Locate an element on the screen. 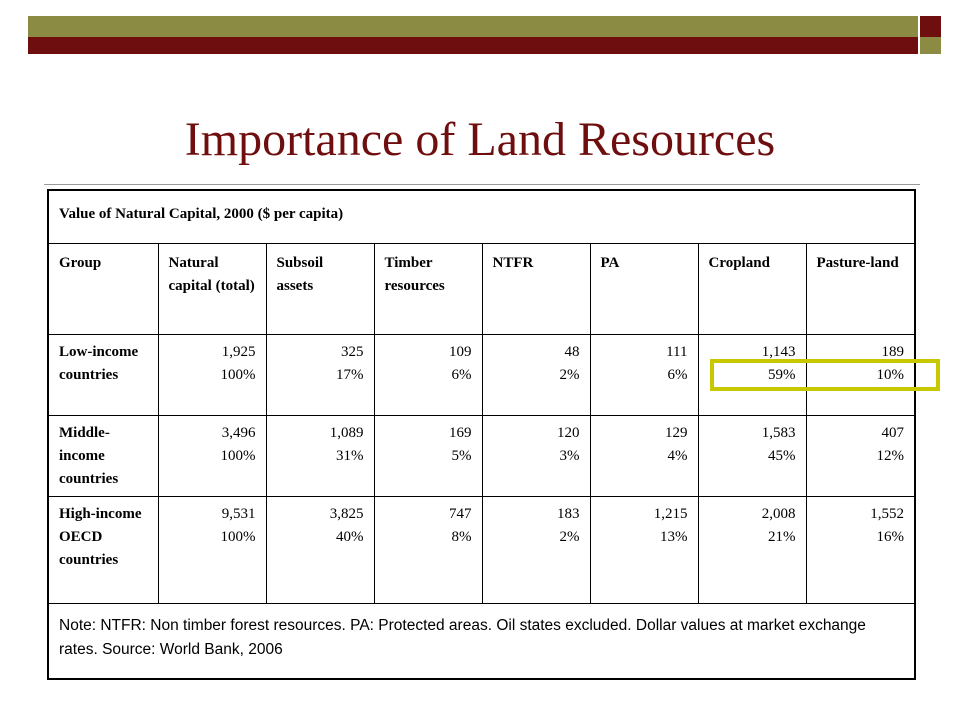 This screenshot has height=720, width=960. column-header: PA is located at coordinates (644, 289).